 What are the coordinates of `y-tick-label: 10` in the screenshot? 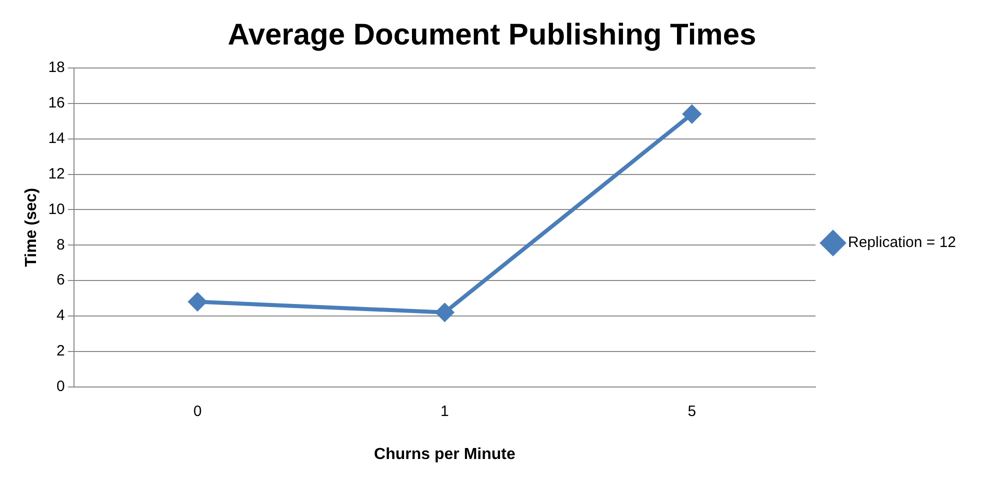 It's located at (56, 209).